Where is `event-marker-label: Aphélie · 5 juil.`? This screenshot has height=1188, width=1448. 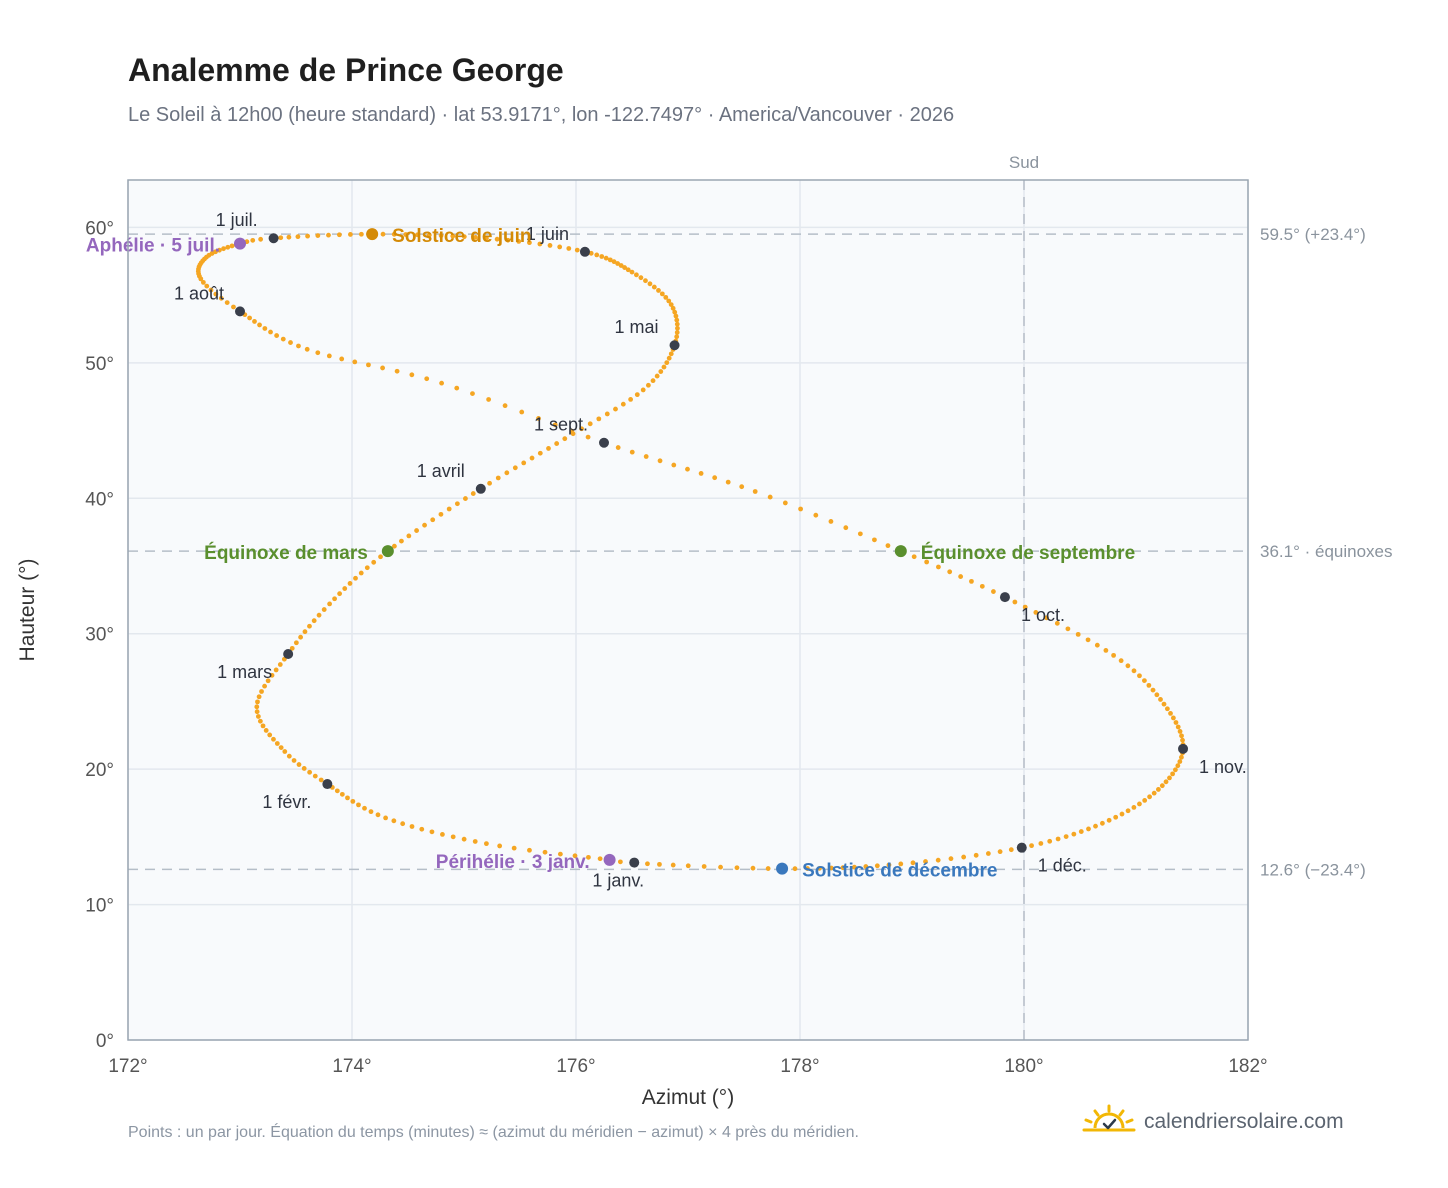 event-marker-label: Aphélie · 5 juil. is located at coordinates (153, 246).